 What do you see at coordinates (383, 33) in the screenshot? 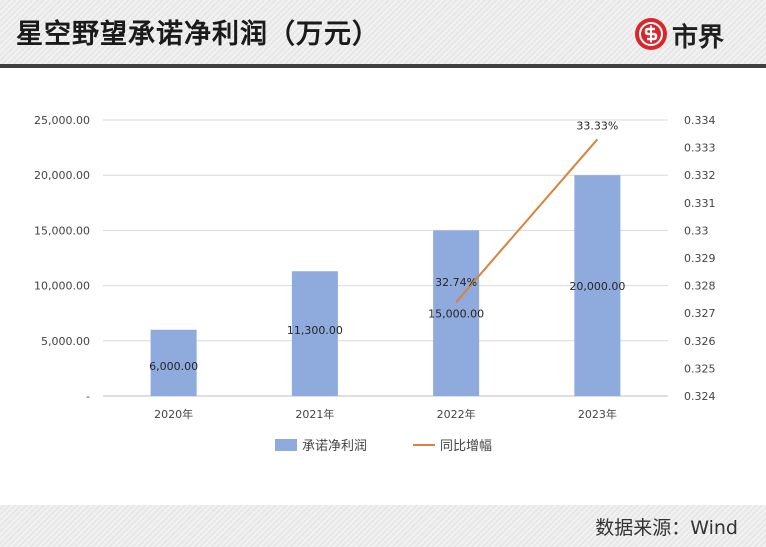
I see `header-bar: 星空野望承诺净利润（万元） 市界` at bounding box center [383, 33].